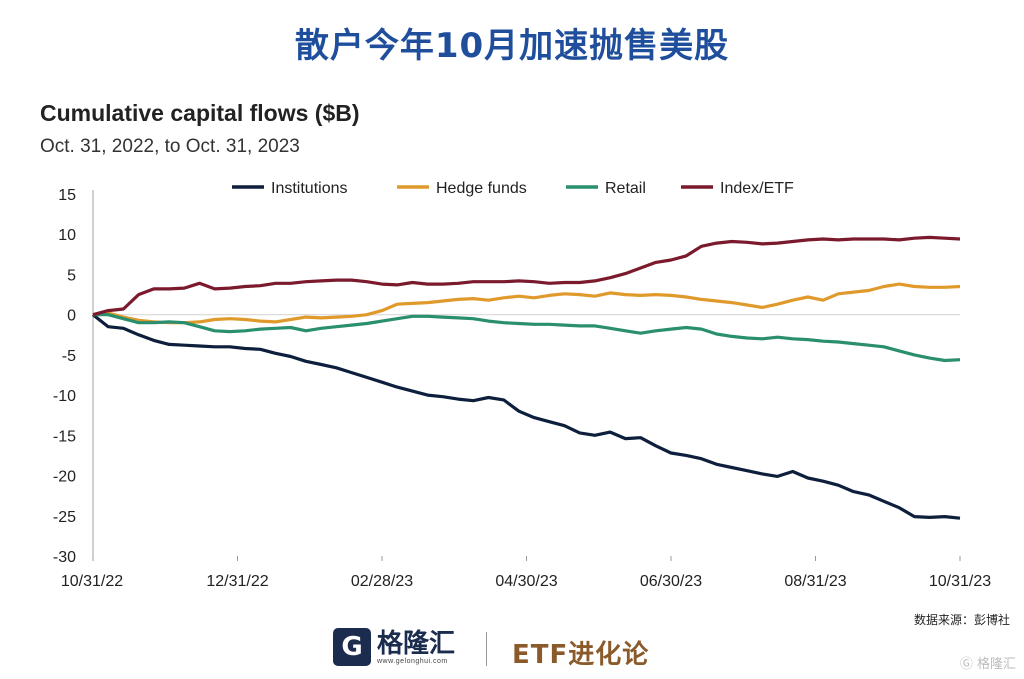 The width and height of the screenshot is (1024, 679). What do you see at coordinates (69, 356) in the screenshot?
I see `y-tick-label: -5` at bounding box center [69, 356].